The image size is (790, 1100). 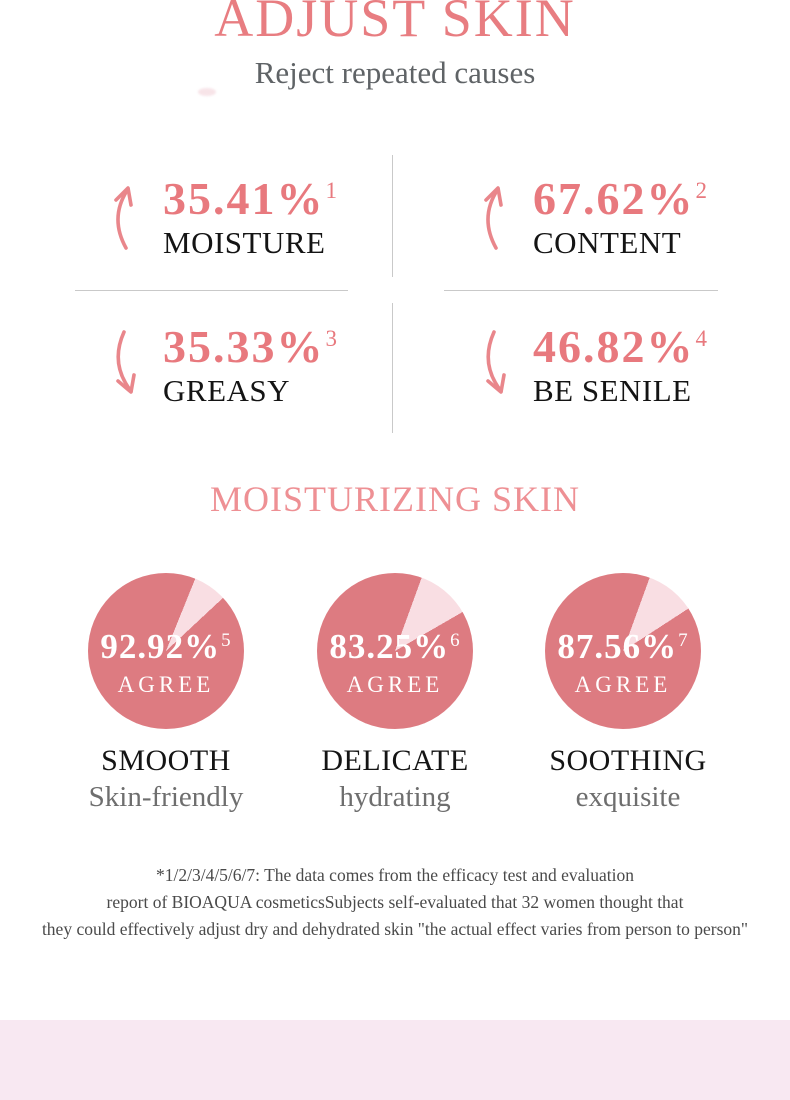 What do you see at coordinates (244, 346) in the screenshot?
I see `stat-value-text: 35.33%` at bounding box center [244, 346].